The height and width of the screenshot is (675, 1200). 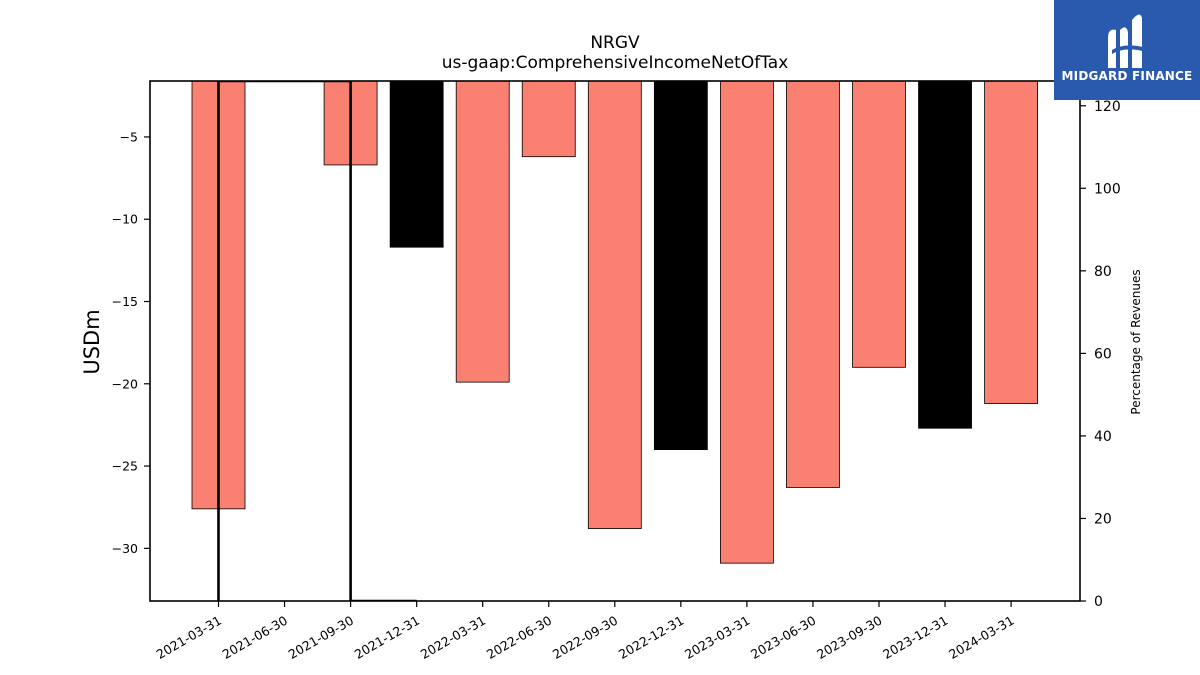 I want to click on y2-tick-label: 0, so click(x=1098, y=602).